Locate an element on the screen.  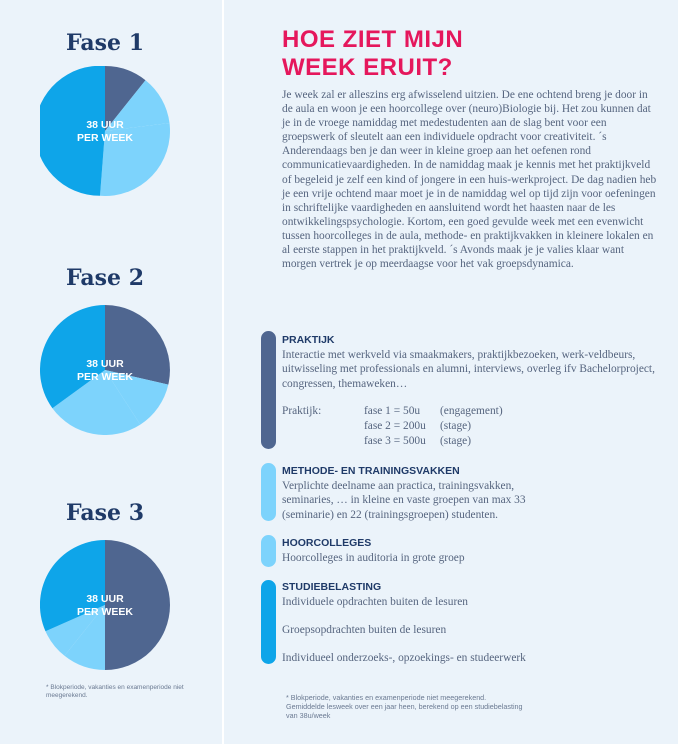
fase-3-slice-hoorcolleges is located at coordinates (75, 630).